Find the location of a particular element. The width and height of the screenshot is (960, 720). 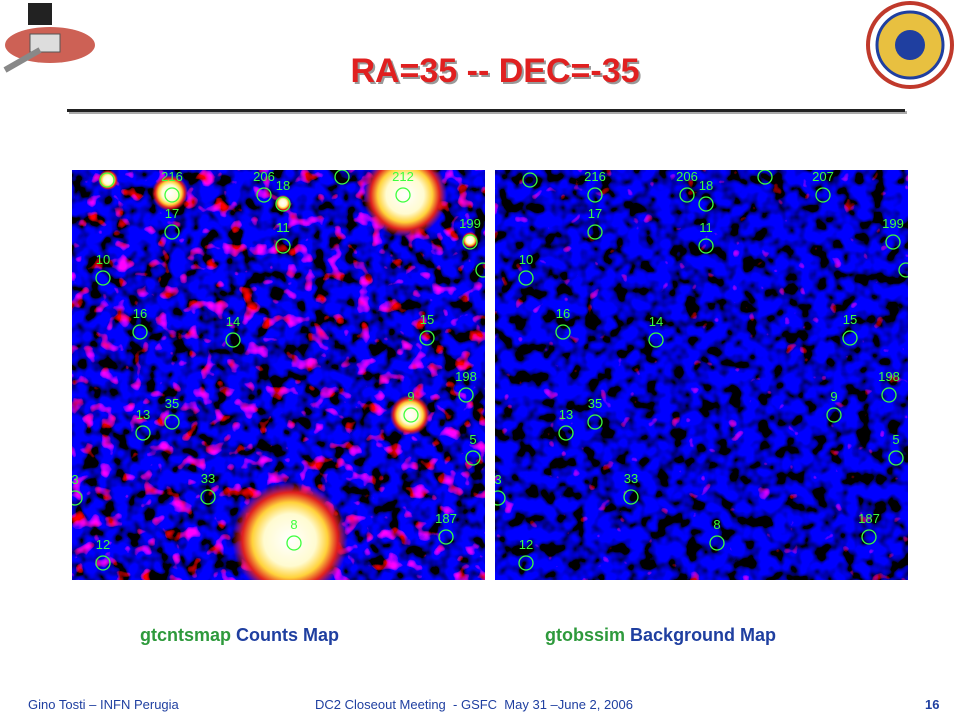

caption-right: gtobssim Background Map is located at coordinates (660, 635).